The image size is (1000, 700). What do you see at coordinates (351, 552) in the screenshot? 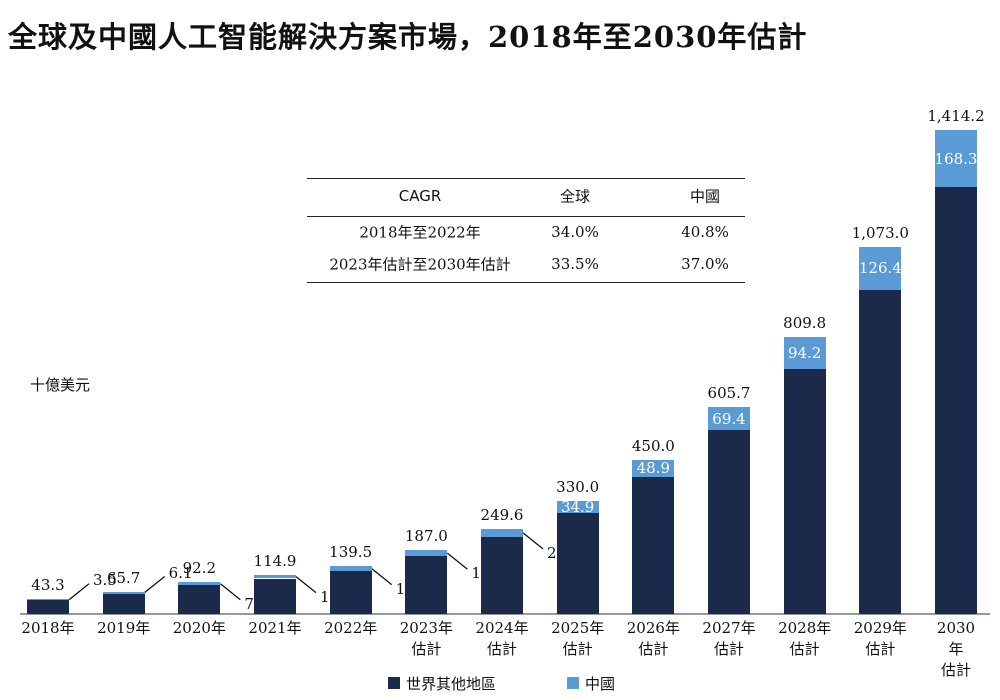
I see `total-label: 139.5` at bounding box center [351, 552].